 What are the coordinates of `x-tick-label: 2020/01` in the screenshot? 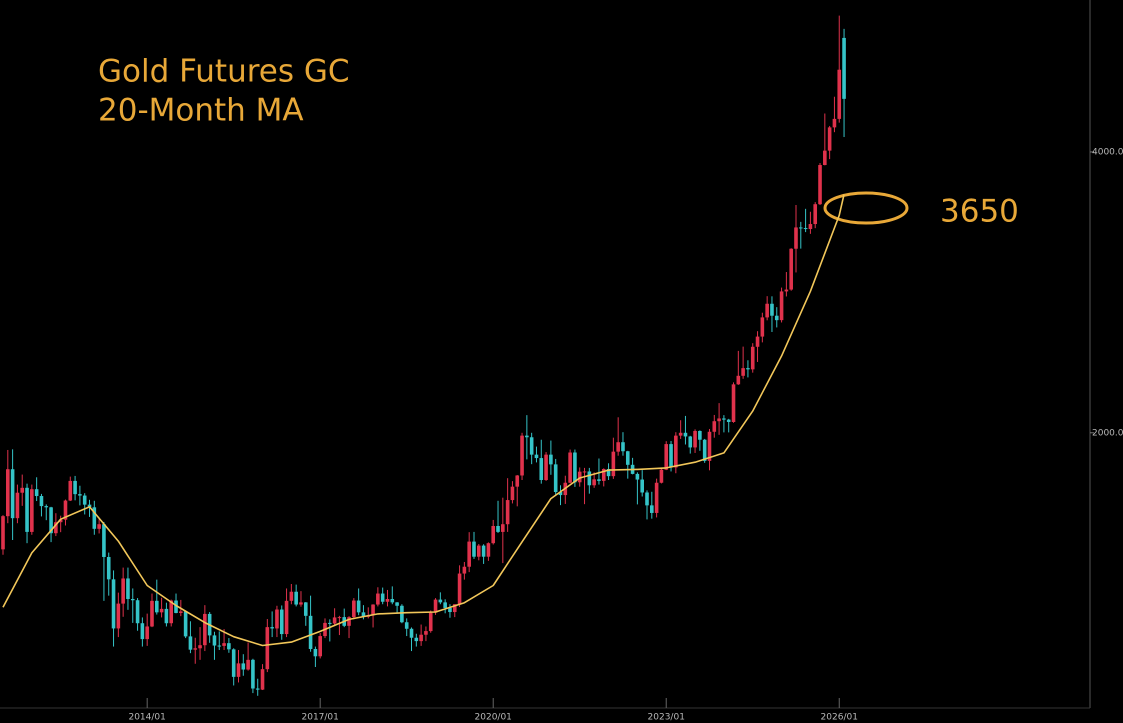 It's located at (493, 718).